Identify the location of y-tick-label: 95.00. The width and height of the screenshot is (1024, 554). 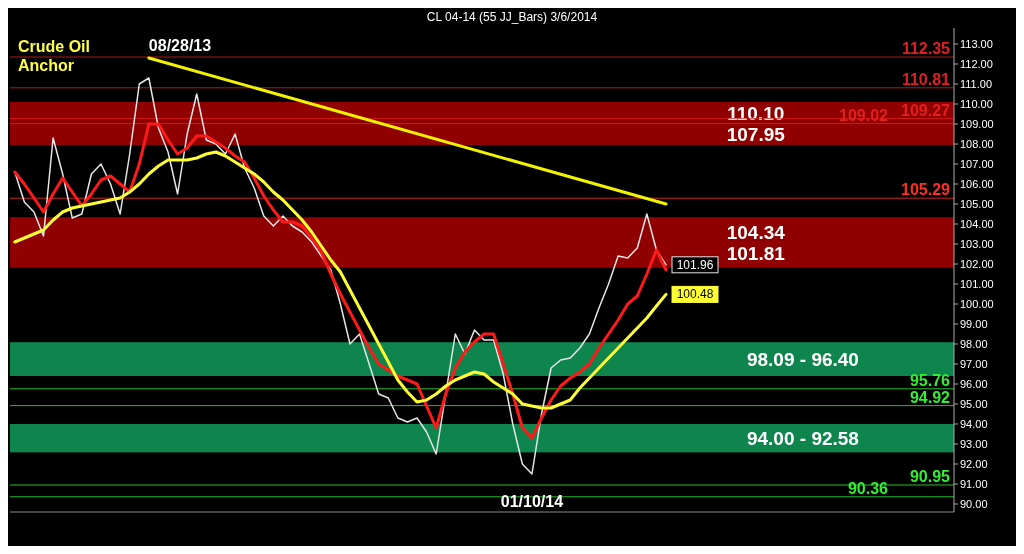
(974, 404).